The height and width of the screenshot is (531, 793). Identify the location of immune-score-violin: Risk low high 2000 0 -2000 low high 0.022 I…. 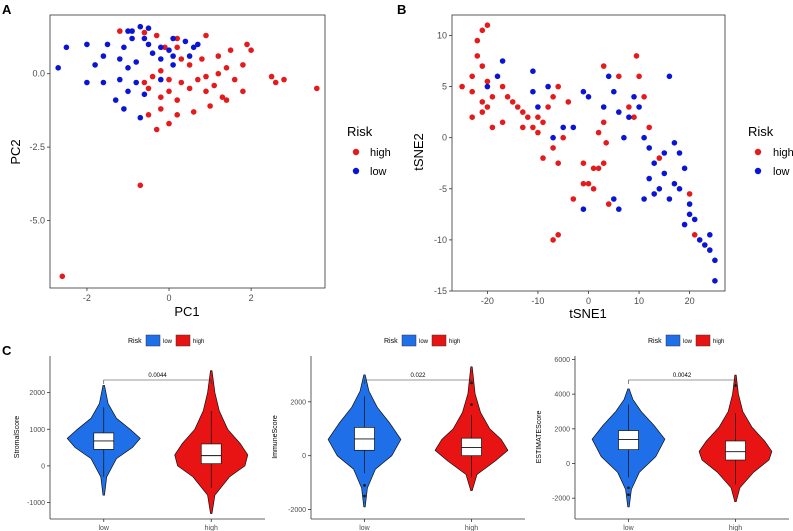
(398, 432).